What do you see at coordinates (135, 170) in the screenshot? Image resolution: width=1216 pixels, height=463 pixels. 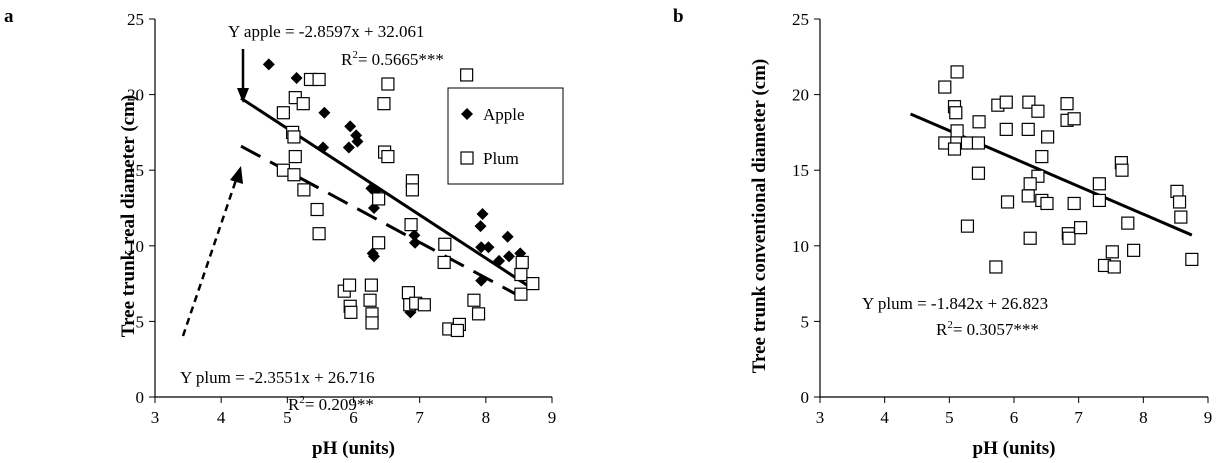 I see `y-tick-label: 15` at bounding box center [135, 170].